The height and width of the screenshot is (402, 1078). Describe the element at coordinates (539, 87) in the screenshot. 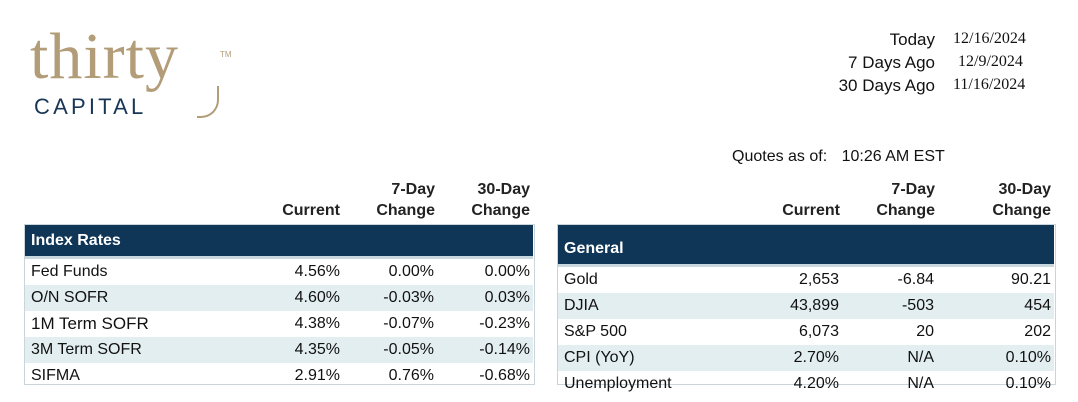

I see `date-row-30-days: 30 Days Ago 11/16/2024` at that location.